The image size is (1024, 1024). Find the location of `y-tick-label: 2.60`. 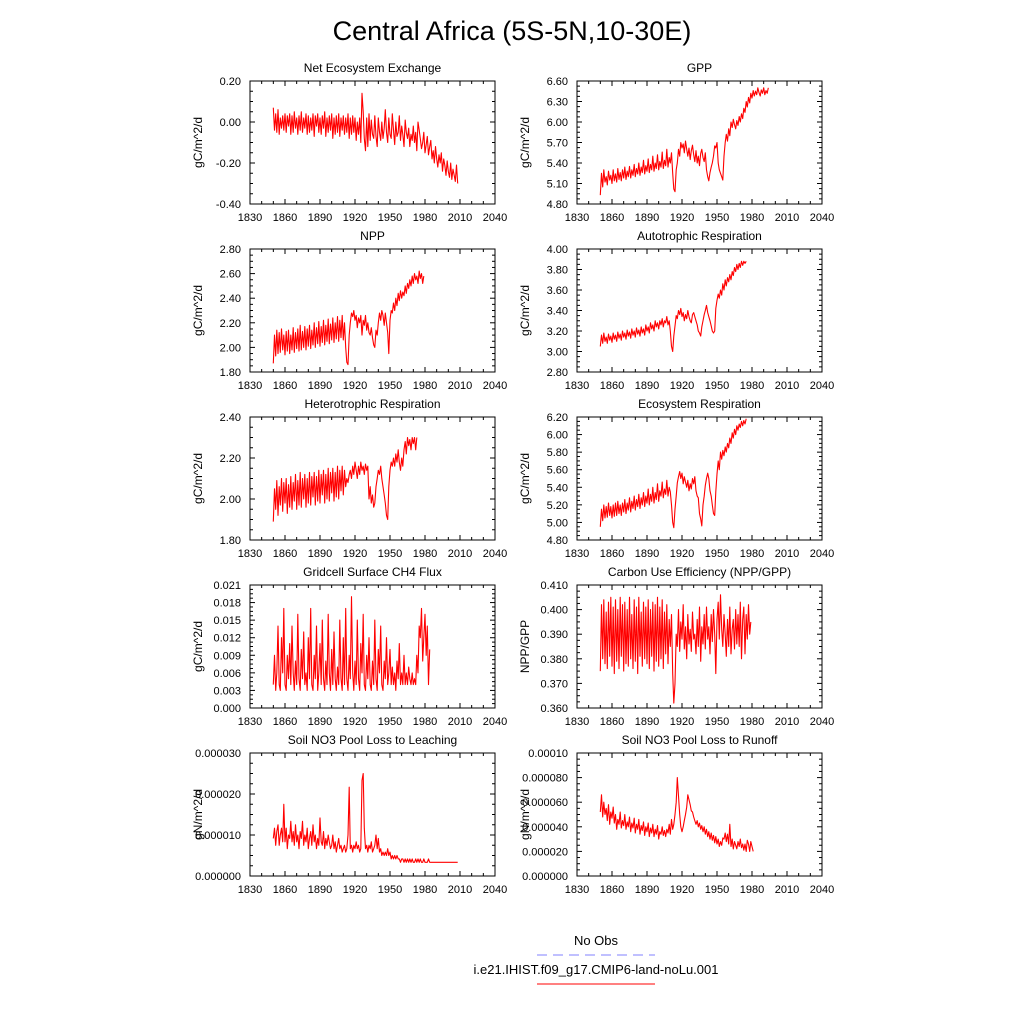

y-tick-label: 2.60 is located at coordinates (230, 275).